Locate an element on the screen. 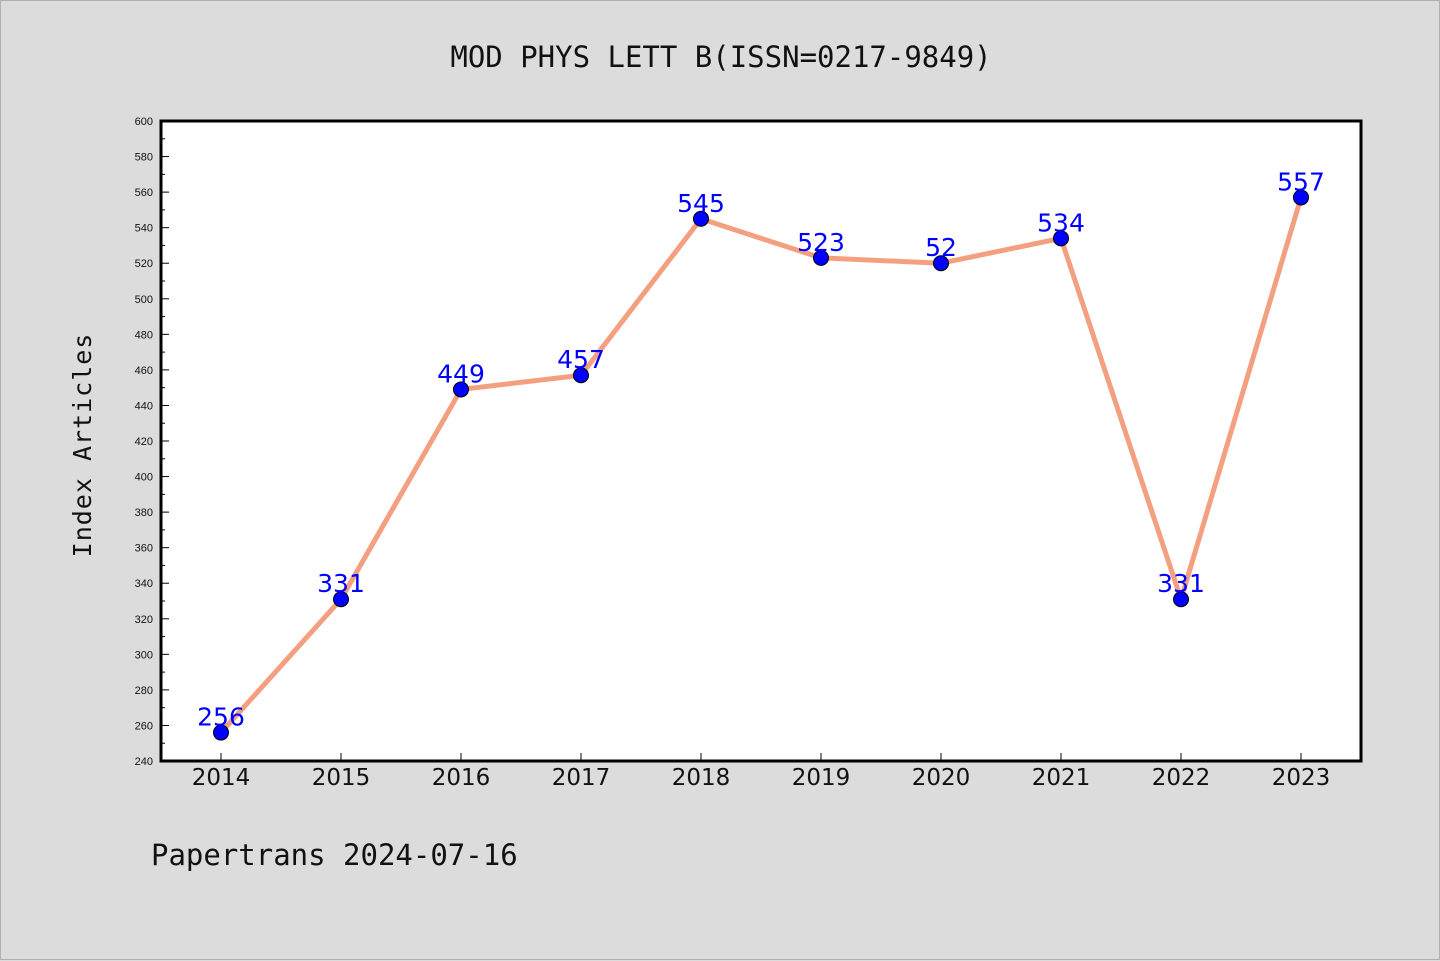 The height and width of the screenshot is (961, 1440). x-tick-label: 2016 is located at coordinates (461, 778).